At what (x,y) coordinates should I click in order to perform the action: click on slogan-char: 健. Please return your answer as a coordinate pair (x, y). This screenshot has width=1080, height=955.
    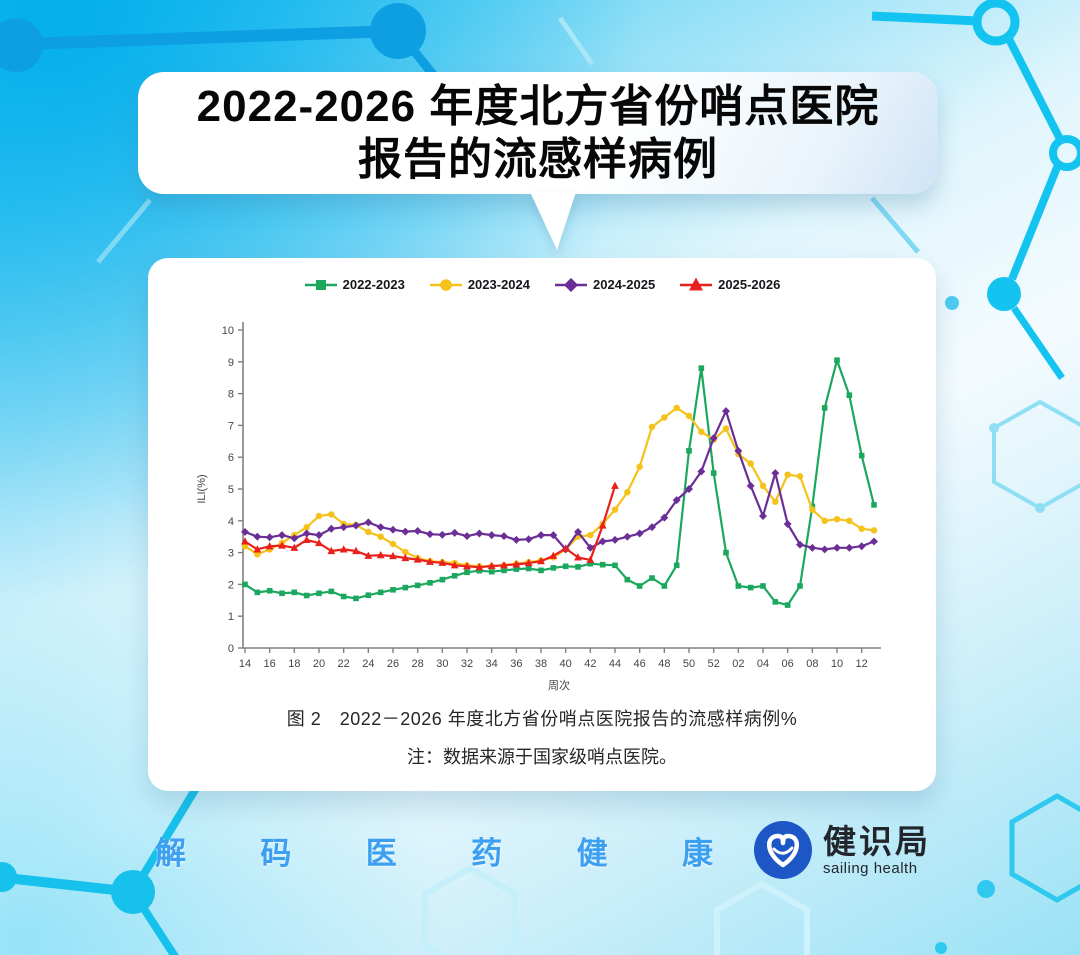
    Looking at the image, I should click on (592, 853).